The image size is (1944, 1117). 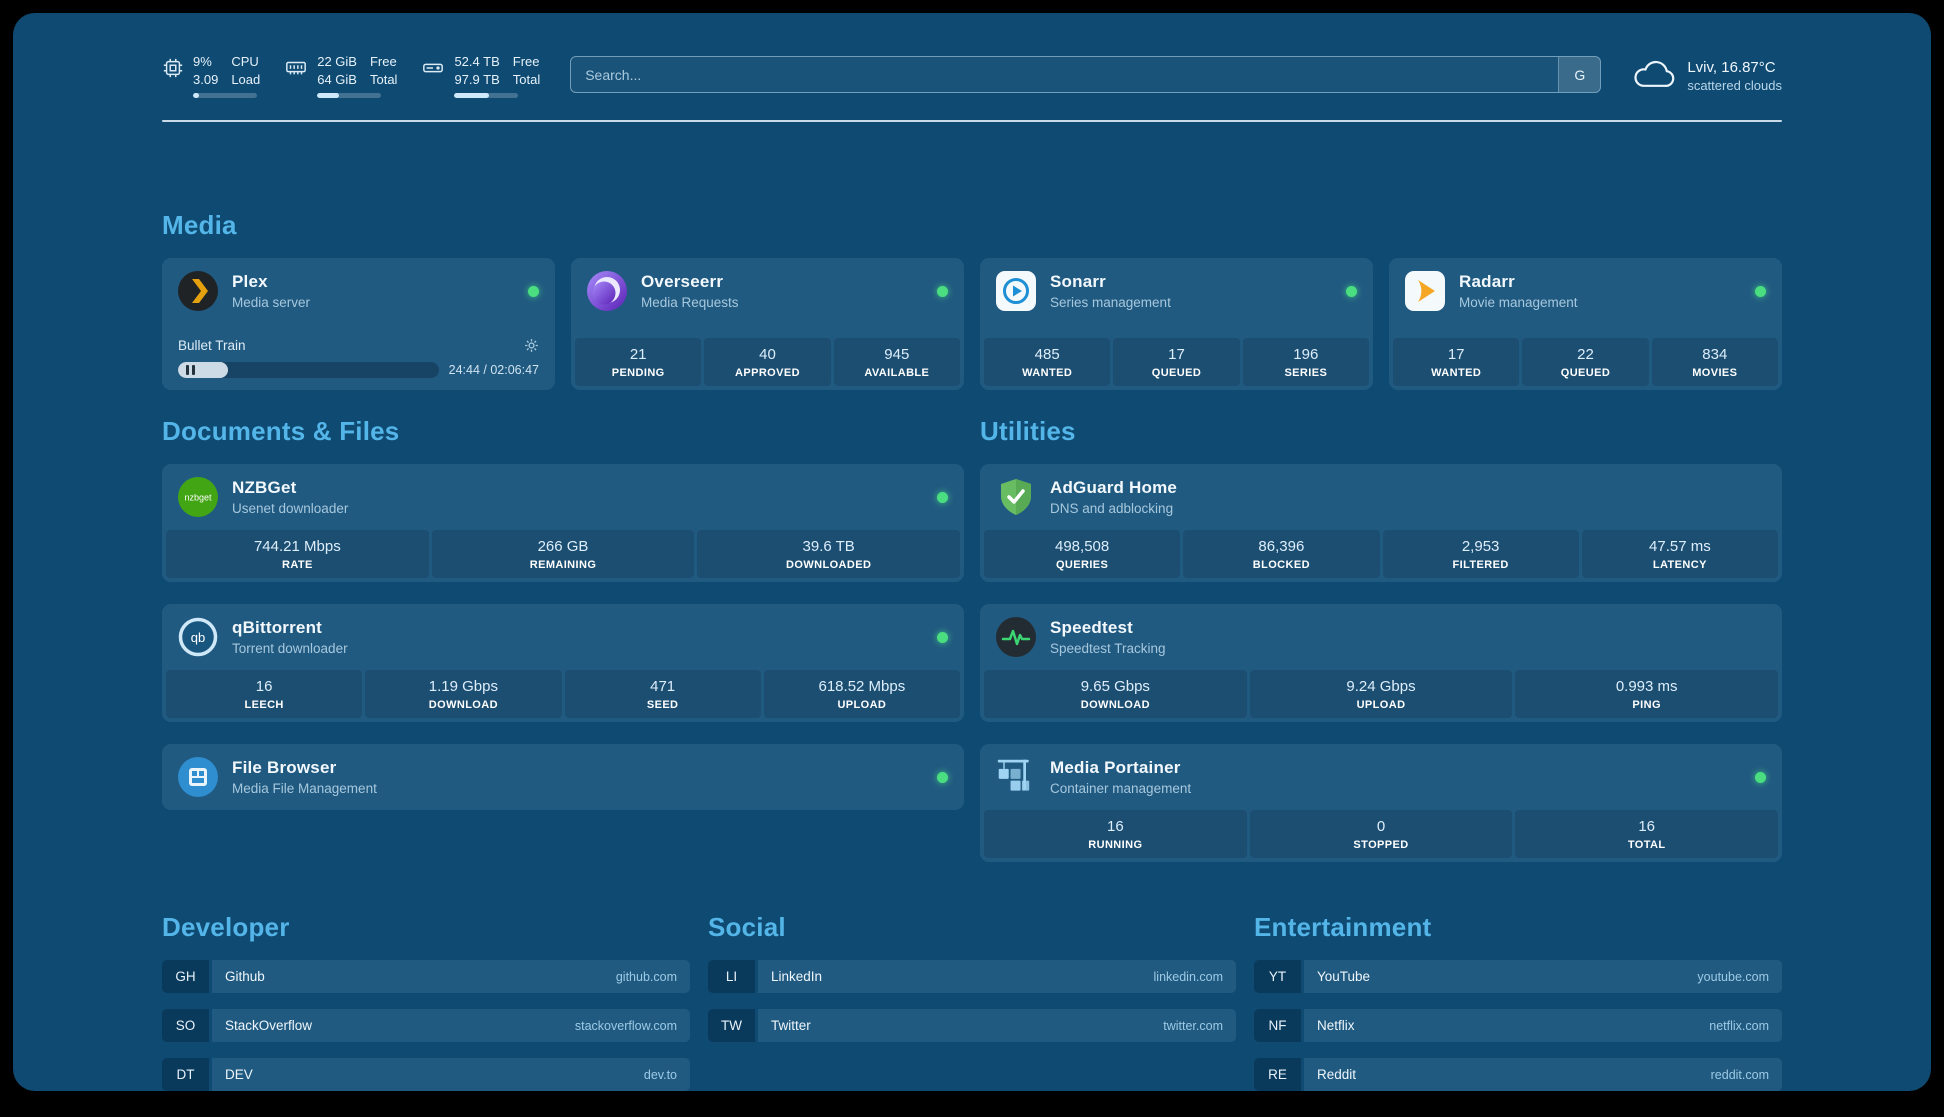 What do you see at coordinates (1112, 509) in the screenshot?
I see `service-description: DNS and adblocking` at bounding box center [1112, 509].